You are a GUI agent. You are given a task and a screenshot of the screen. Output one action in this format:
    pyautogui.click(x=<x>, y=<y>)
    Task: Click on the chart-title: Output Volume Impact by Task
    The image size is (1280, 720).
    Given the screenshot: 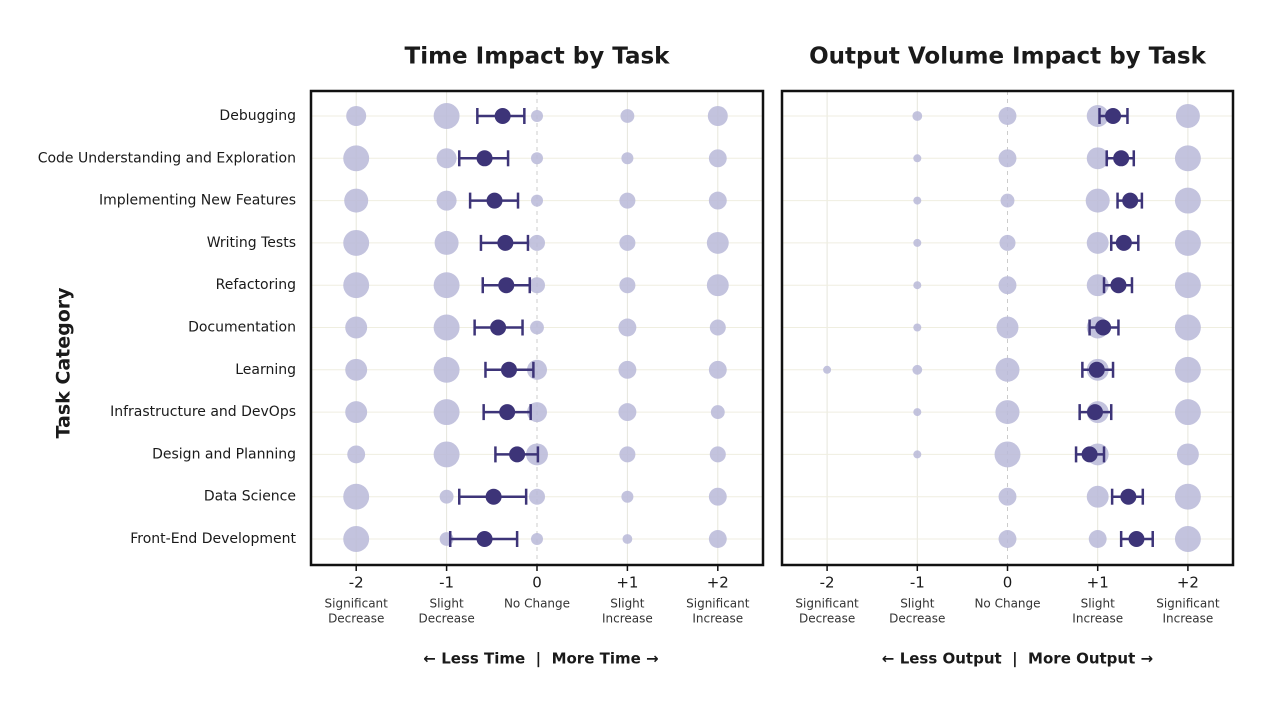 What is the action you would take?
    pyautogui.click(x=1007, y=57)
    